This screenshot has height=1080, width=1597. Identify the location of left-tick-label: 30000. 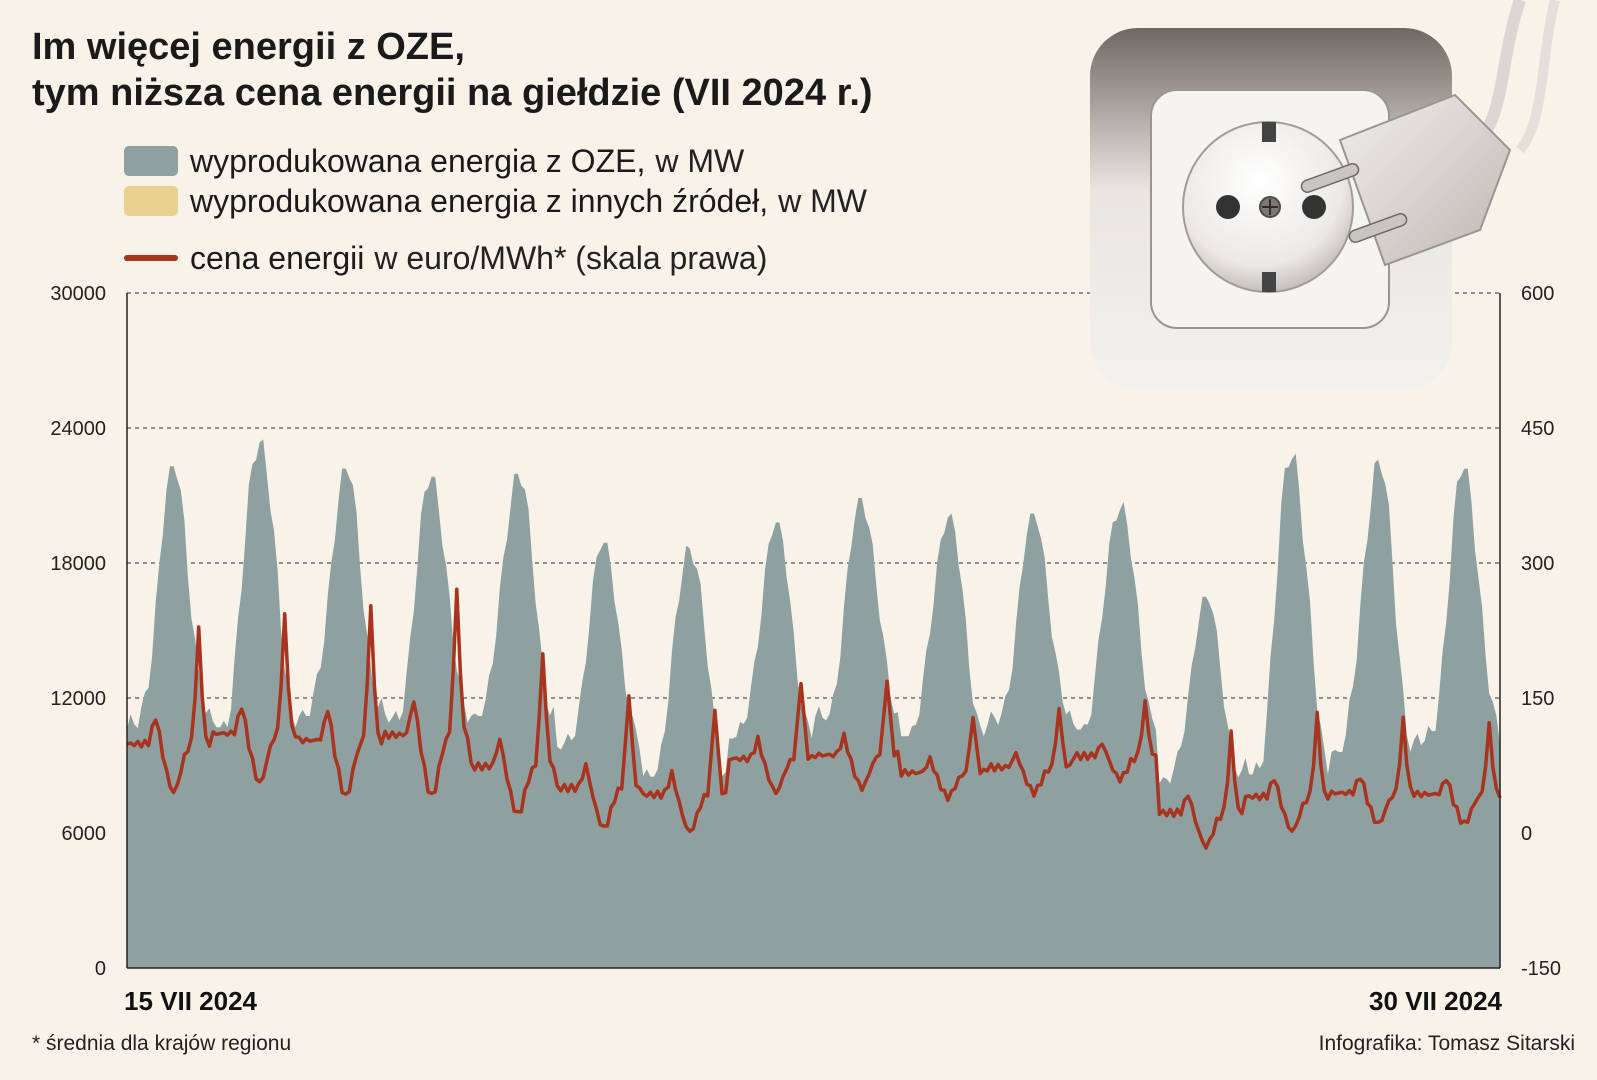
(78, 294).